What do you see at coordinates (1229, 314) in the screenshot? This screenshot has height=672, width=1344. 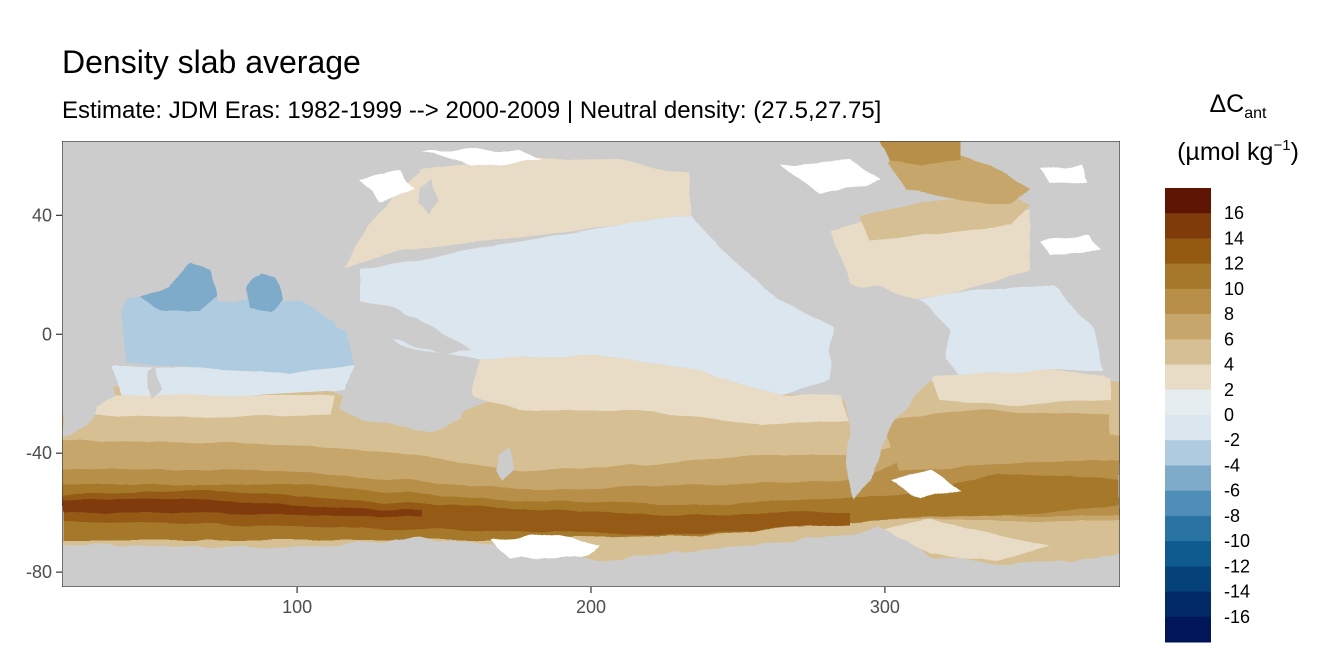 I see `legend-tick-label: 8` at bounding box center [1229, 314].